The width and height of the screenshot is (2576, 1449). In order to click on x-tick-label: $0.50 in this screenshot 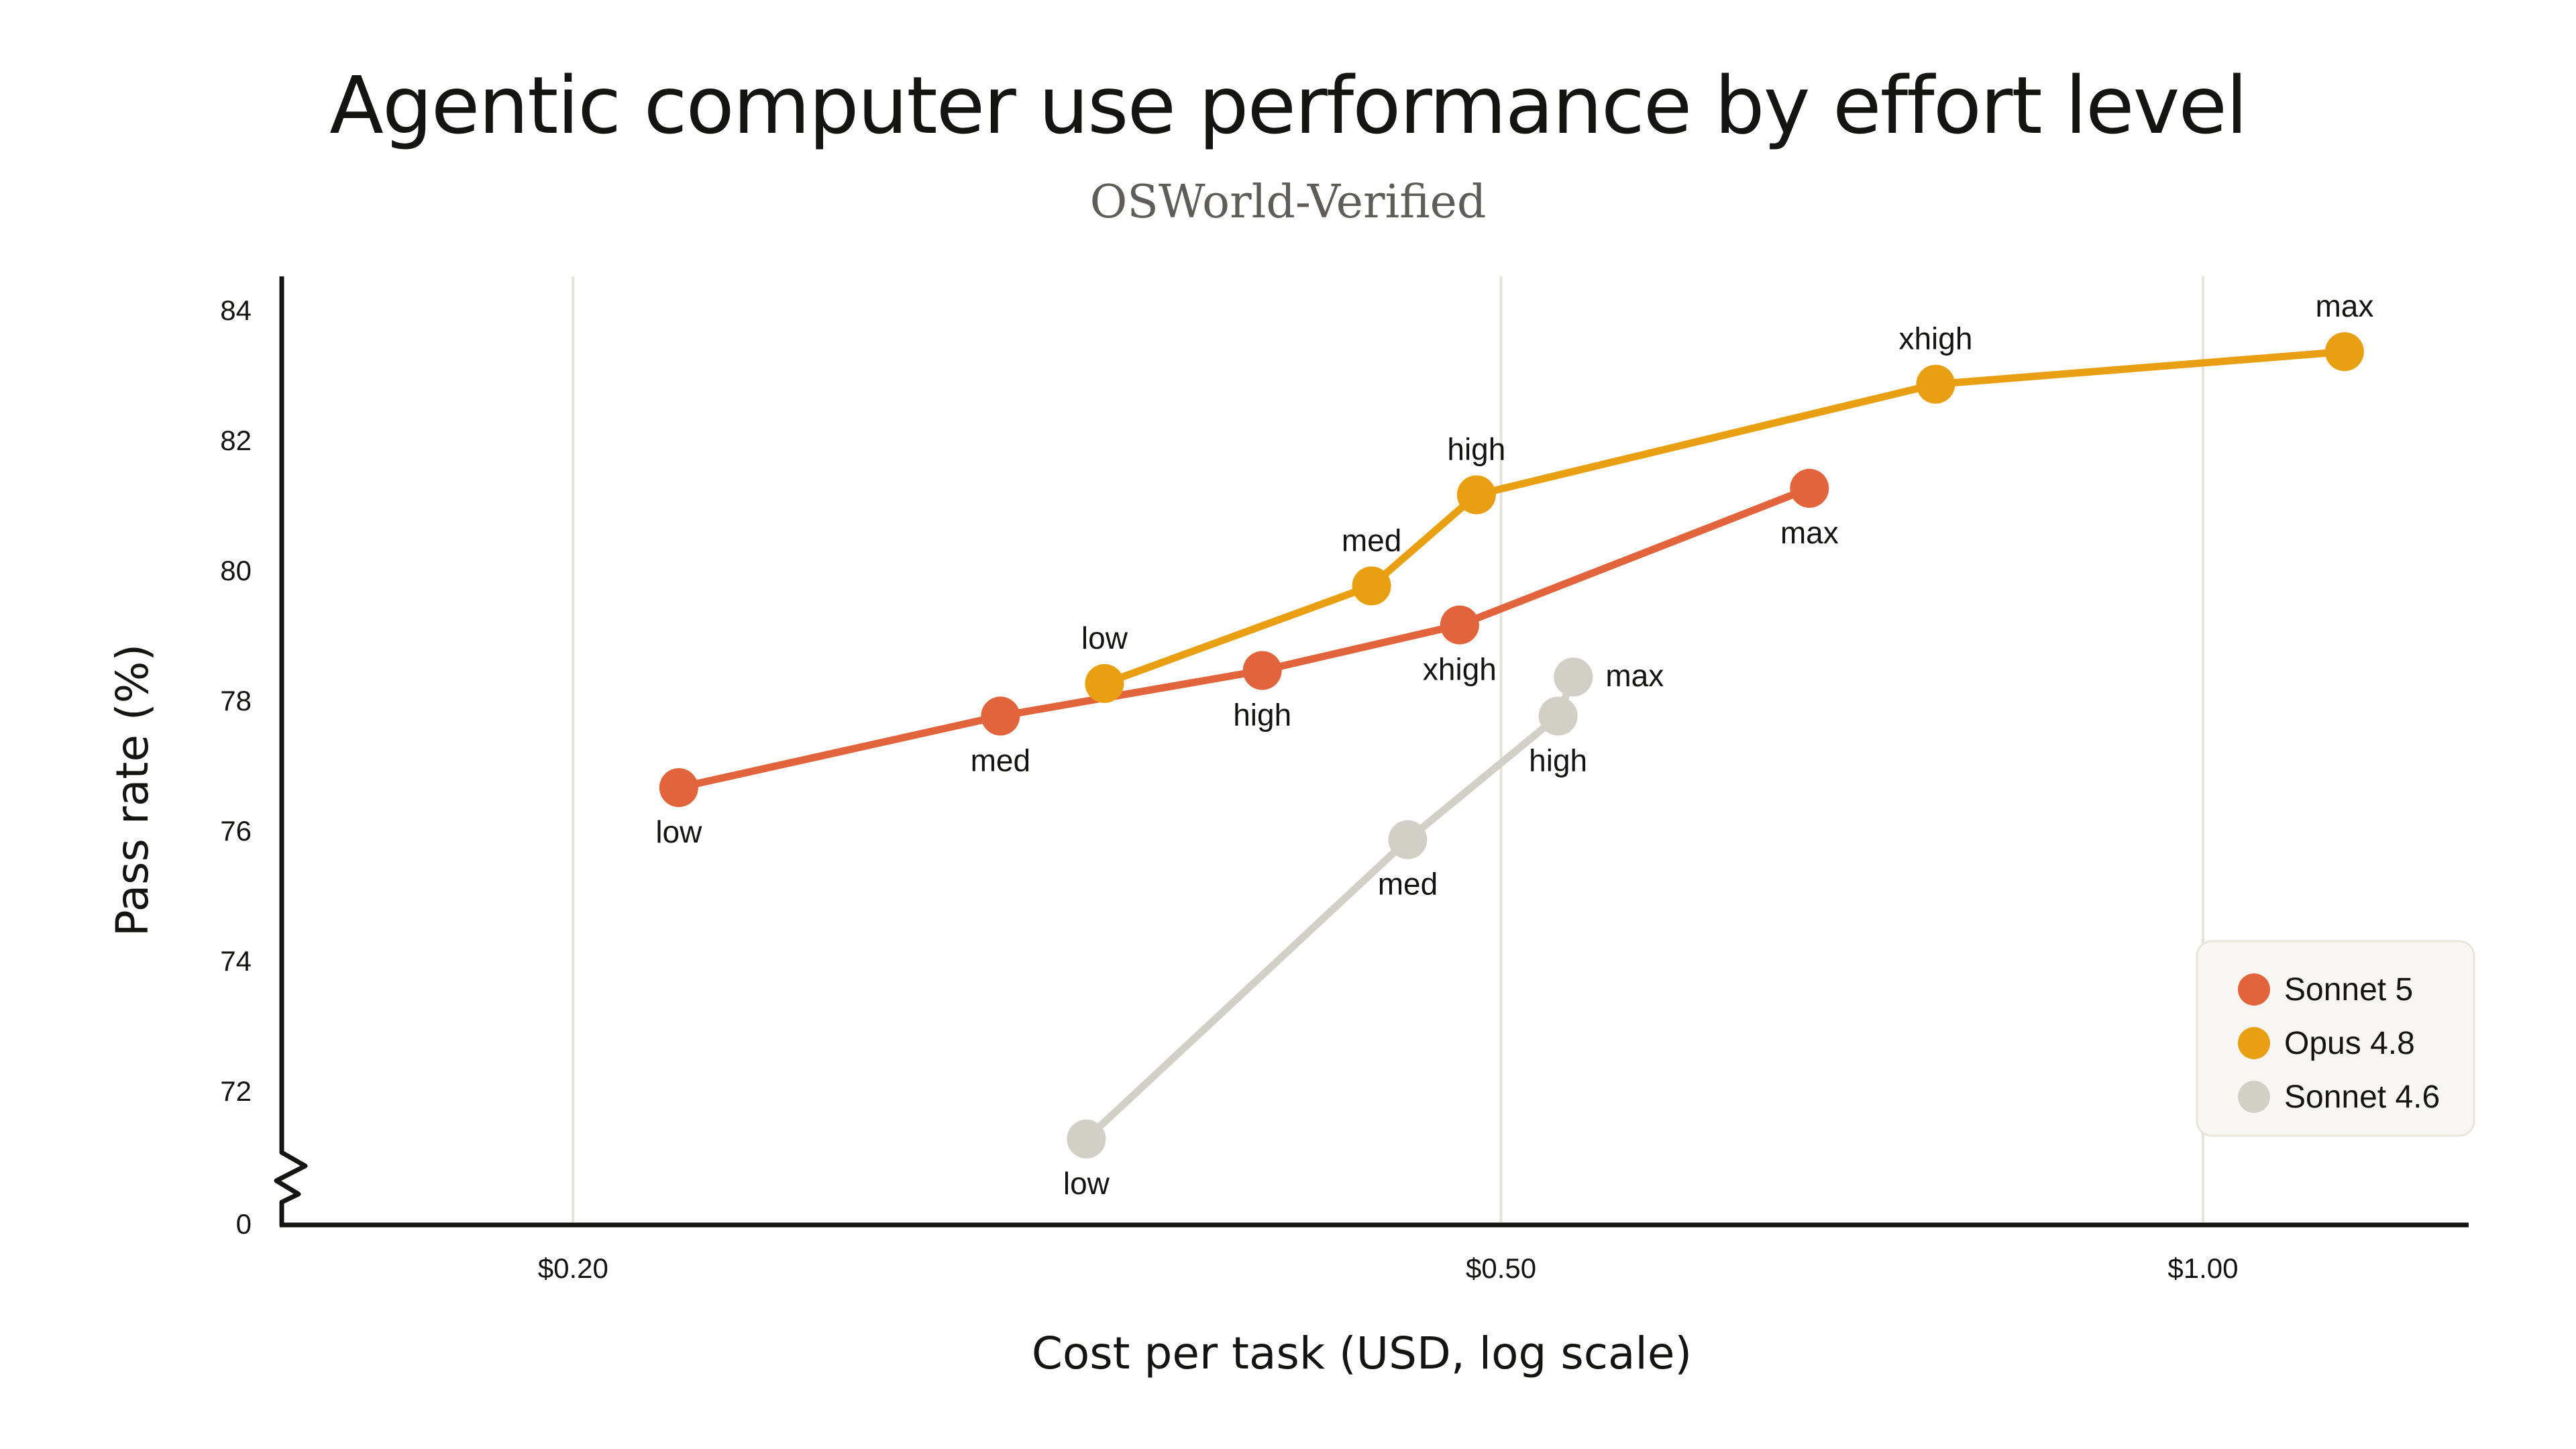, I will do `click(1501, 1268)`.